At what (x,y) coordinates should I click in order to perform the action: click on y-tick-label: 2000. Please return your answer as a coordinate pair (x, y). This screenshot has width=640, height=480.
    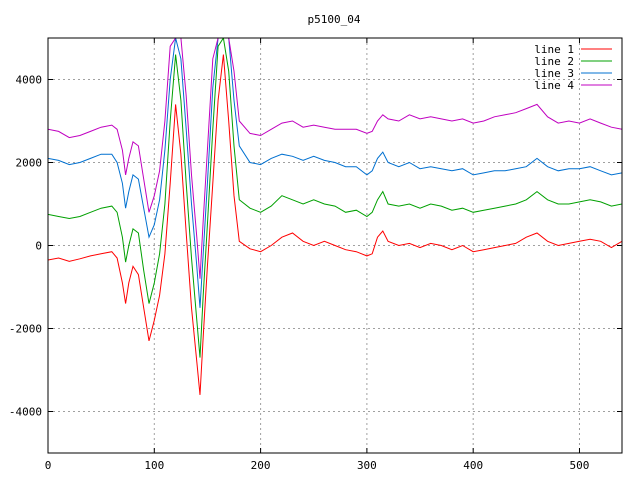
    Looking at the image, I should click on (29, 163).